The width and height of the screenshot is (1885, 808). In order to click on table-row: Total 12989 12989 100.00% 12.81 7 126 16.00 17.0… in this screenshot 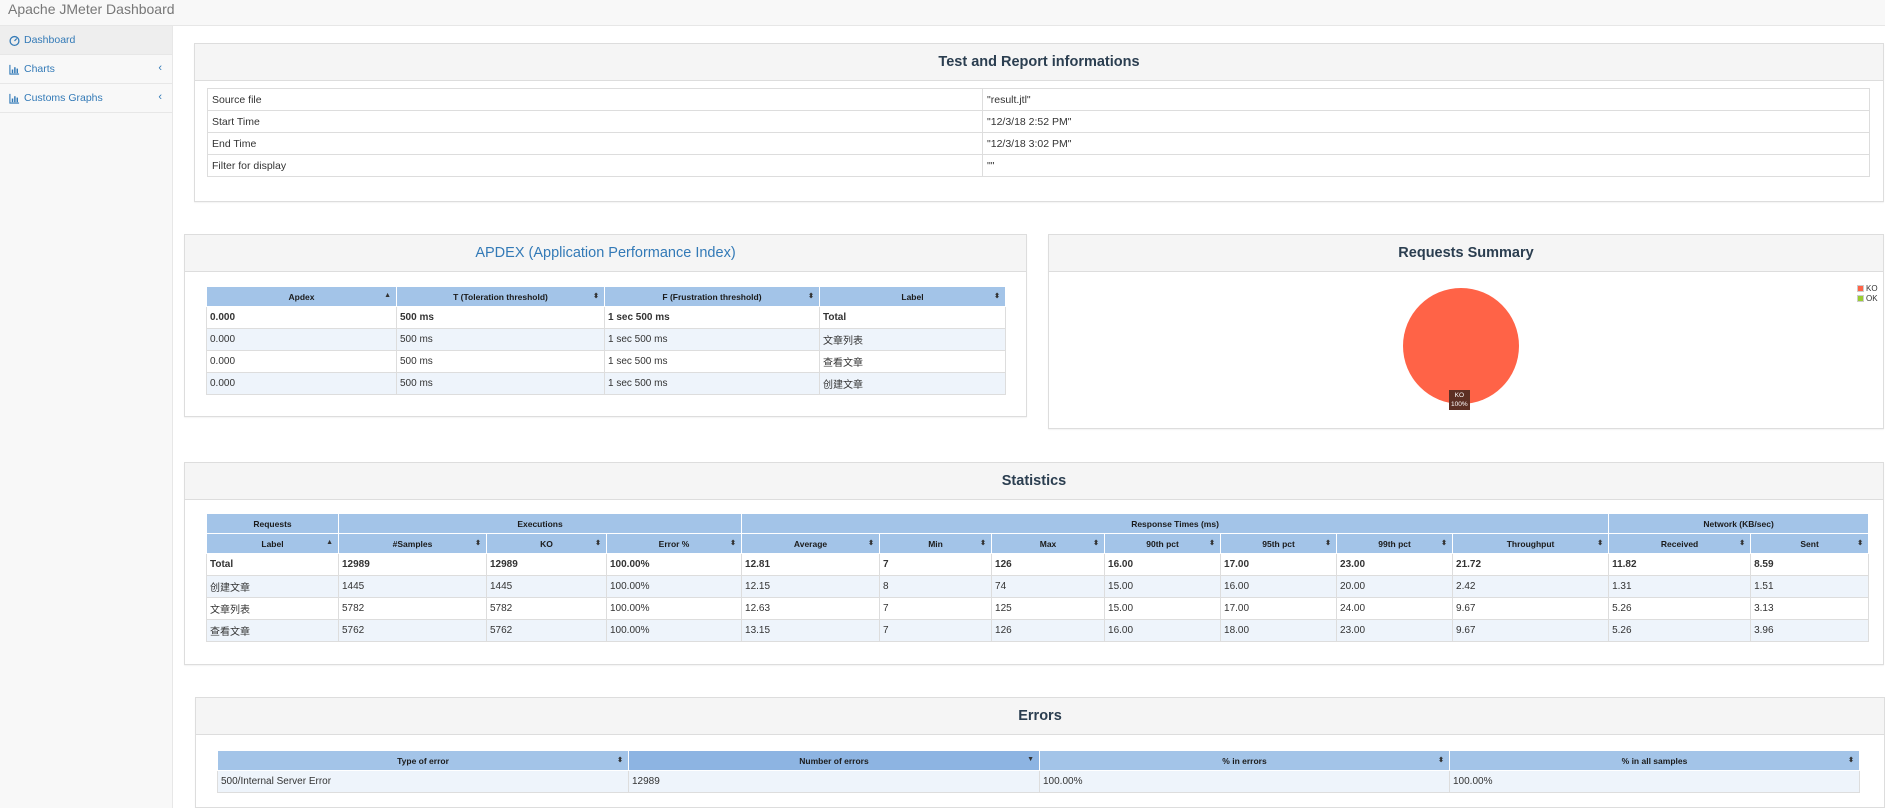, I will do `click(1038, 564)`.